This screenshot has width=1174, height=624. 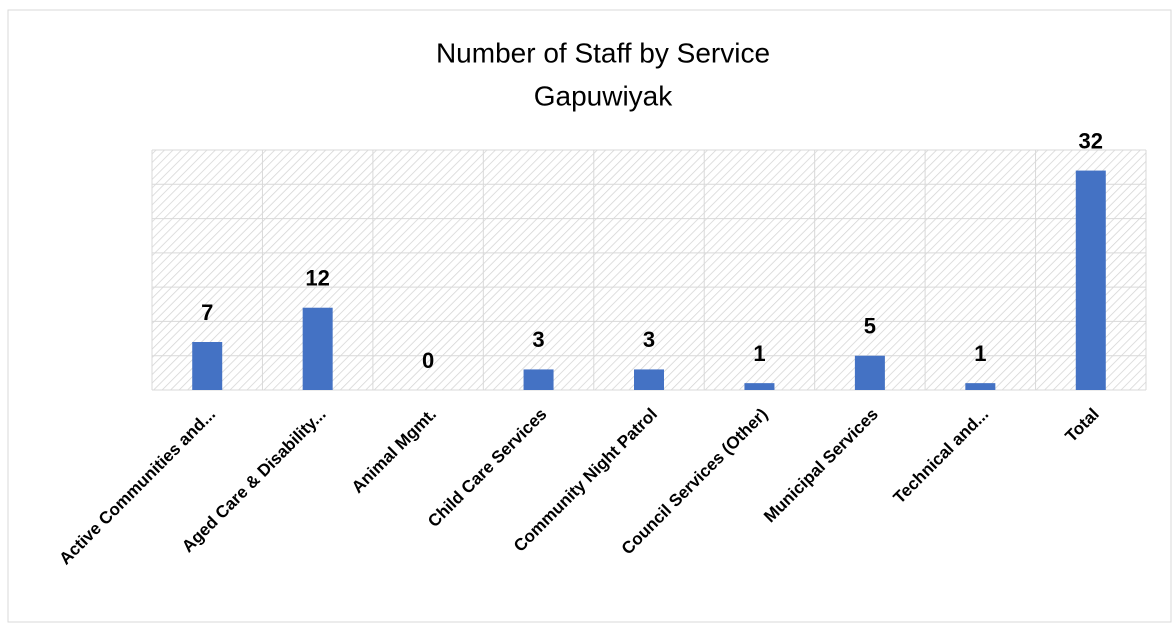 What do you see at coordinates (207, 312) in the screenshot?
I see `data-label: 7` at bounding box center [207, 312].